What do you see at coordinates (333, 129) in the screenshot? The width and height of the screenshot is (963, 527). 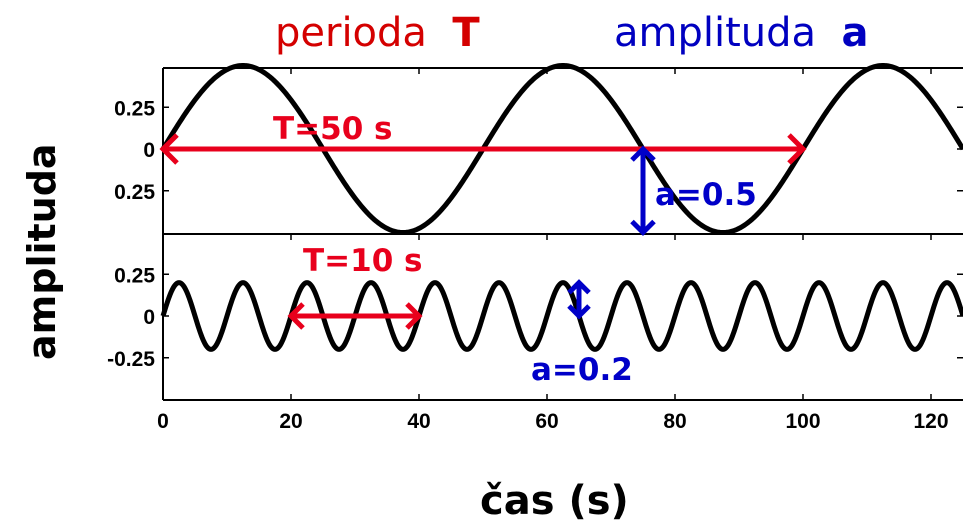 I see `period-label: T=50 s` at bounding box center [333, 129].